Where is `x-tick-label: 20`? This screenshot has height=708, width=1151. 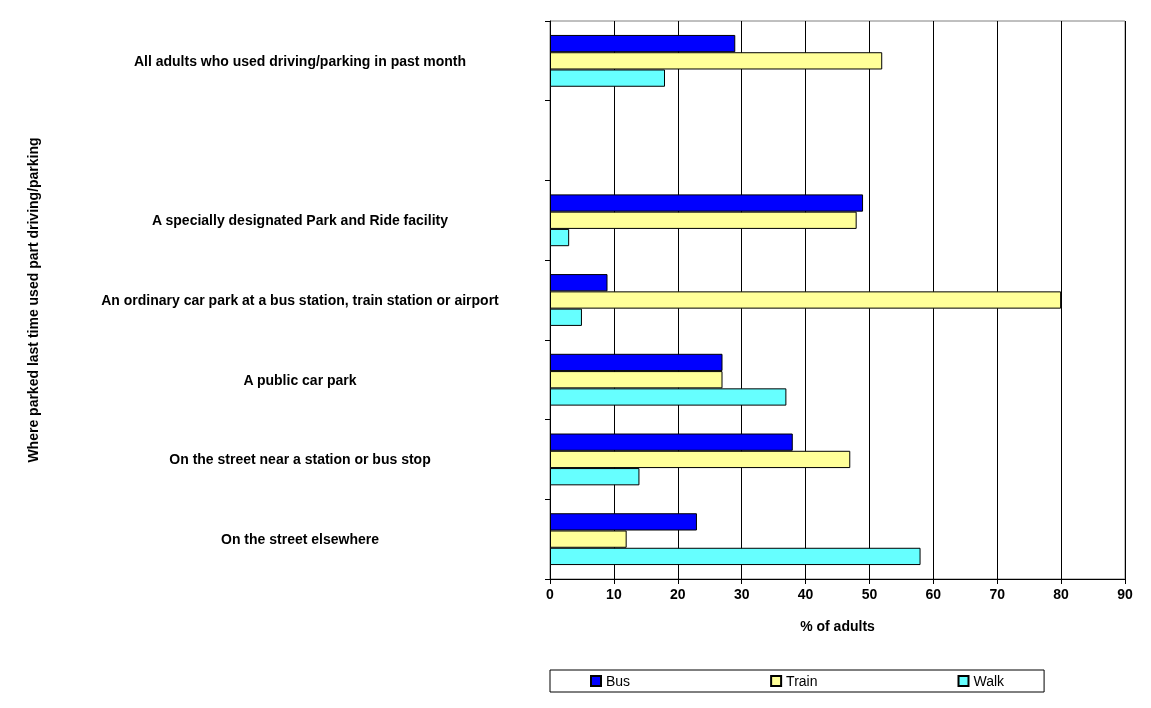 x-tick-label: 20 is located at coordinates (677, 594).